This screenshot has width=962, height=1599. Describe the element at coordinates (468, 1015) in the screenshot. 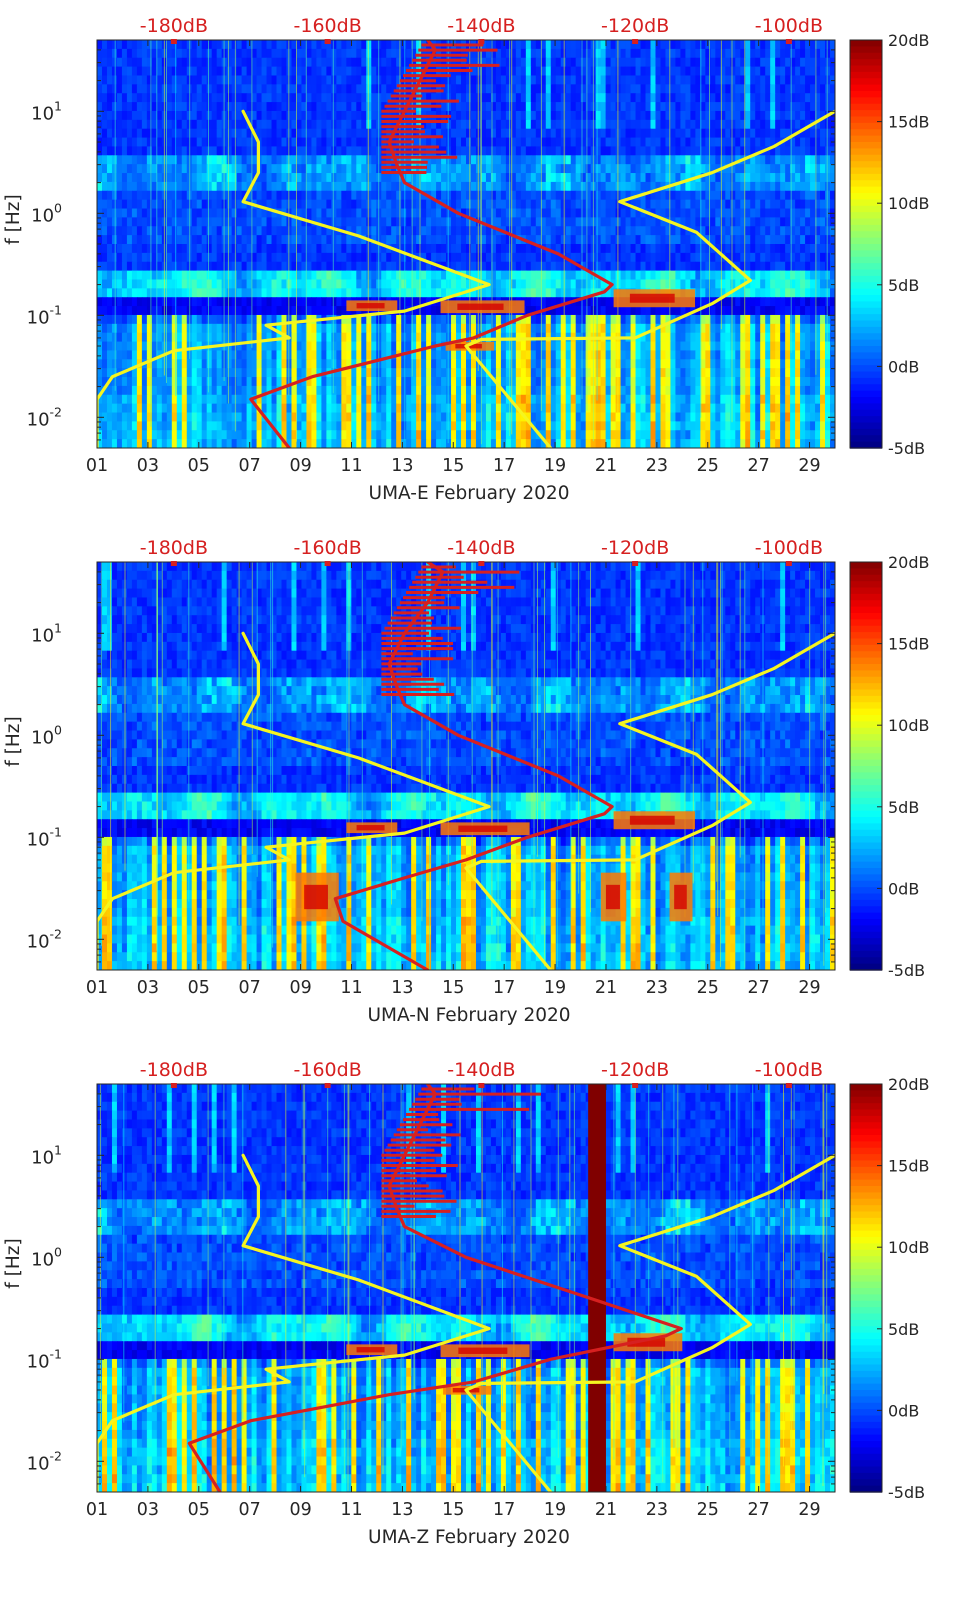

I see `x-axis-title: UMA-N February 2020` at that location.